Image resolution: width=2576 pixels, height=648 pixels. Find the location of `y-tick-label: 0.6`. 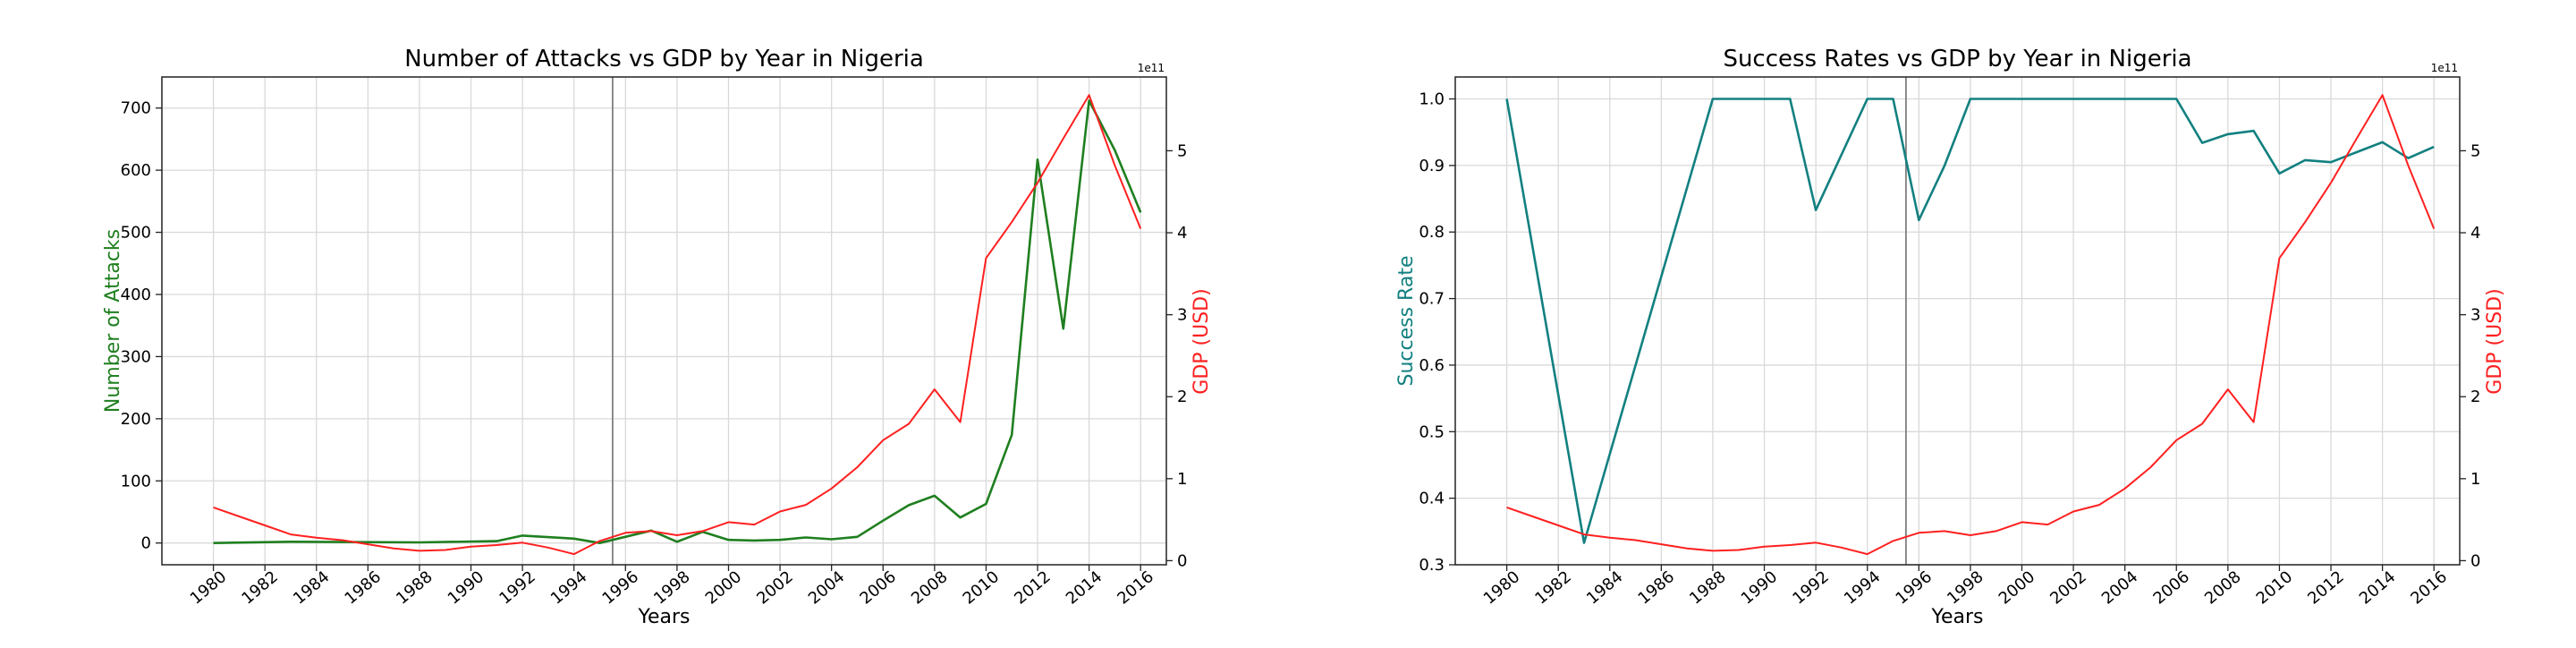

y-tick-label: 0.6 is located at coordinates (1432, 366).